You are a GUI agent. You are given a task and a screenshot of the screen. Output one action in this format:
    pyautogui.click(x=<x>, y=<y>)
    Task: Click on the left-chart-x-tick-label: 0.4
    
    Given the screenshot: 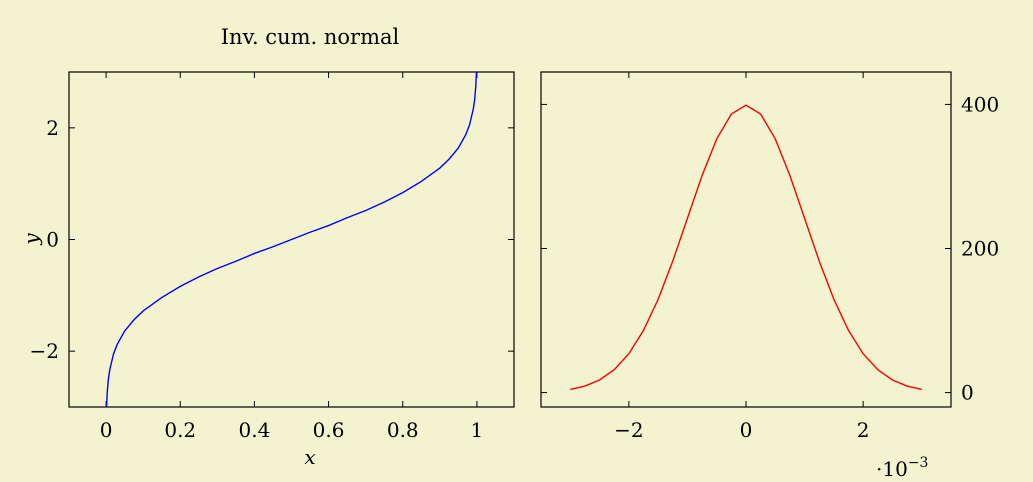 What is the action you would take?
    pyautogui.click(x=255, y=430)
    